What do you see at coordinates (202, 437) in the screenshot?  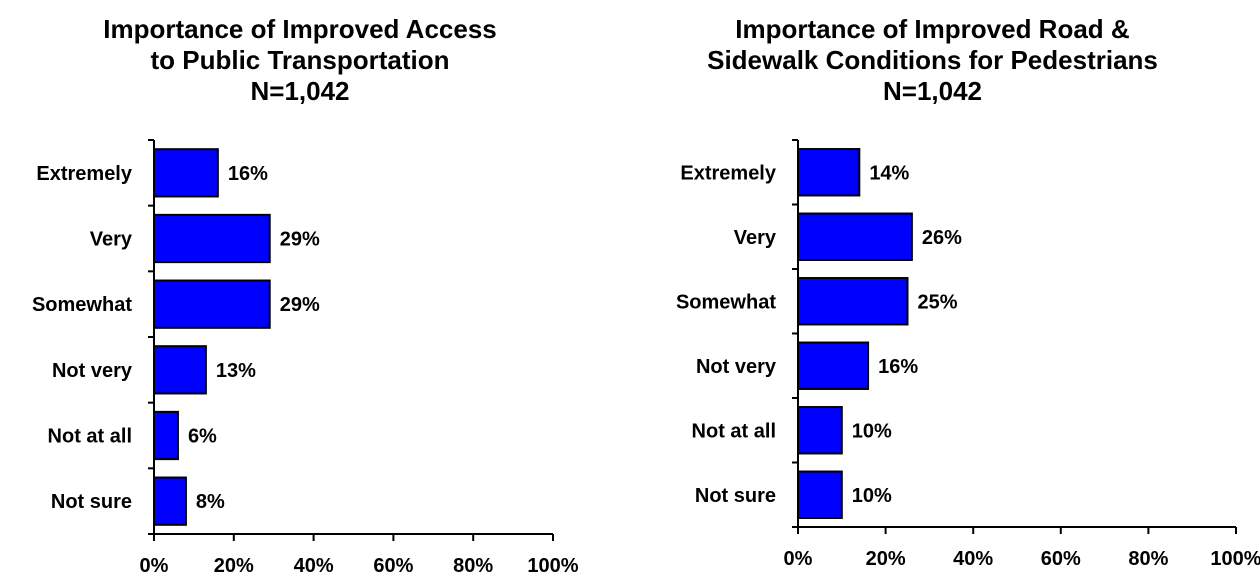 I see `data-label: 6%` at bounding box center [202, 437].